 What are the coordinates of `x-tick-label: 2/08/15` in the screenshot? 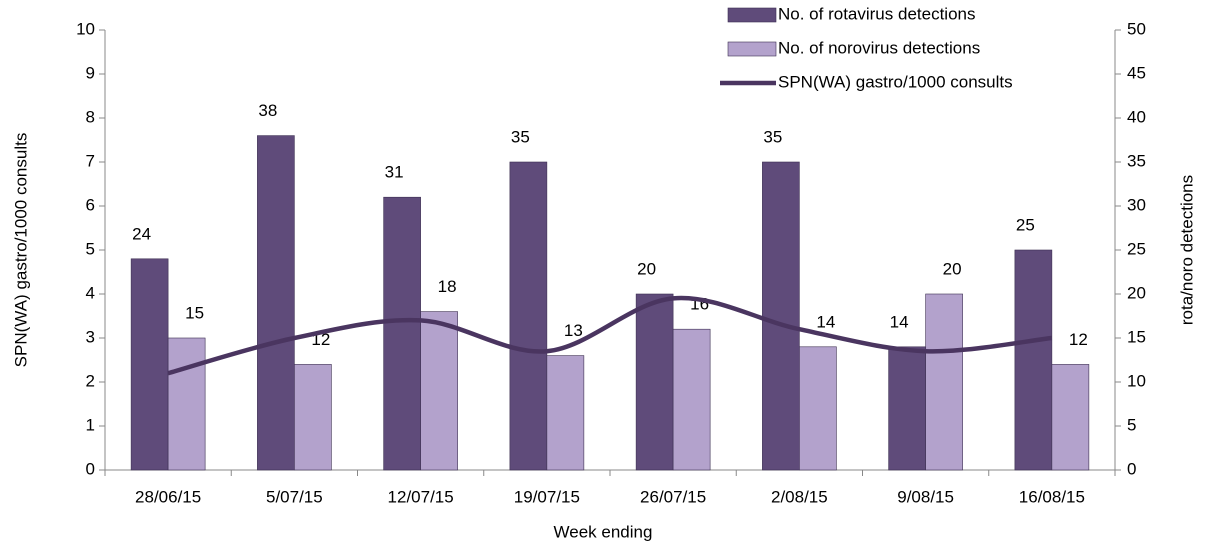 It's located at (799, 496).